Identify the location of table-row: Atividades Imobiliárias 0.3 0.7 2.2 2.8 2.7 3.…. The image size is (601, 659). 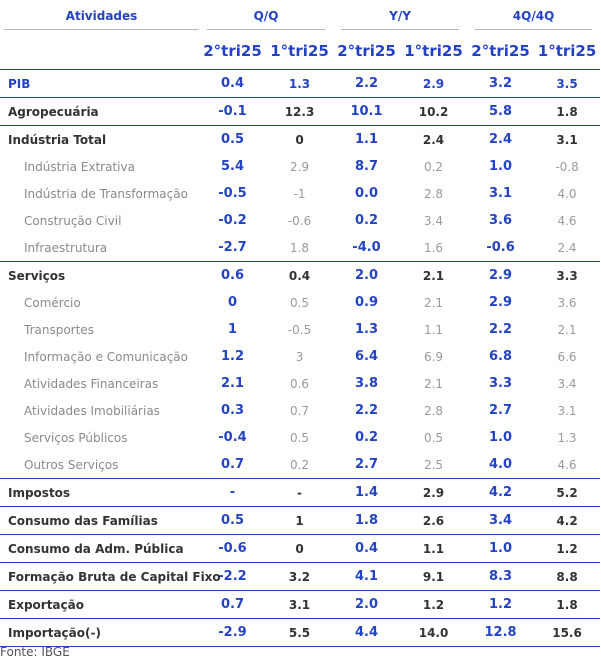
(300, 410).